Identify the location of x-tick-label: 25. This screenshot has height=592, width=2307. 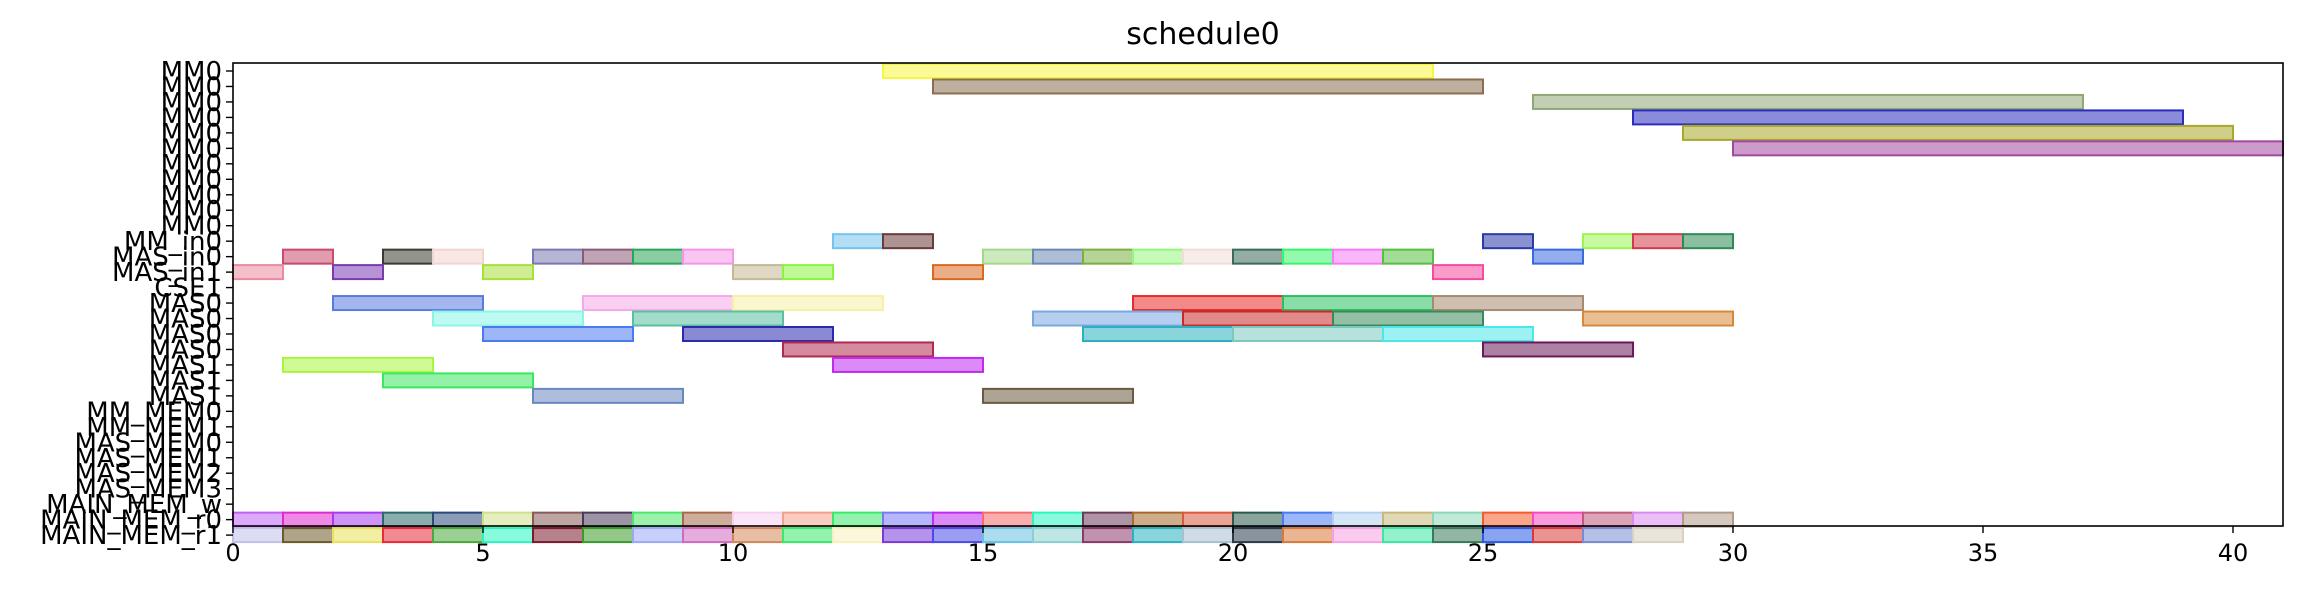
(1483, 553).